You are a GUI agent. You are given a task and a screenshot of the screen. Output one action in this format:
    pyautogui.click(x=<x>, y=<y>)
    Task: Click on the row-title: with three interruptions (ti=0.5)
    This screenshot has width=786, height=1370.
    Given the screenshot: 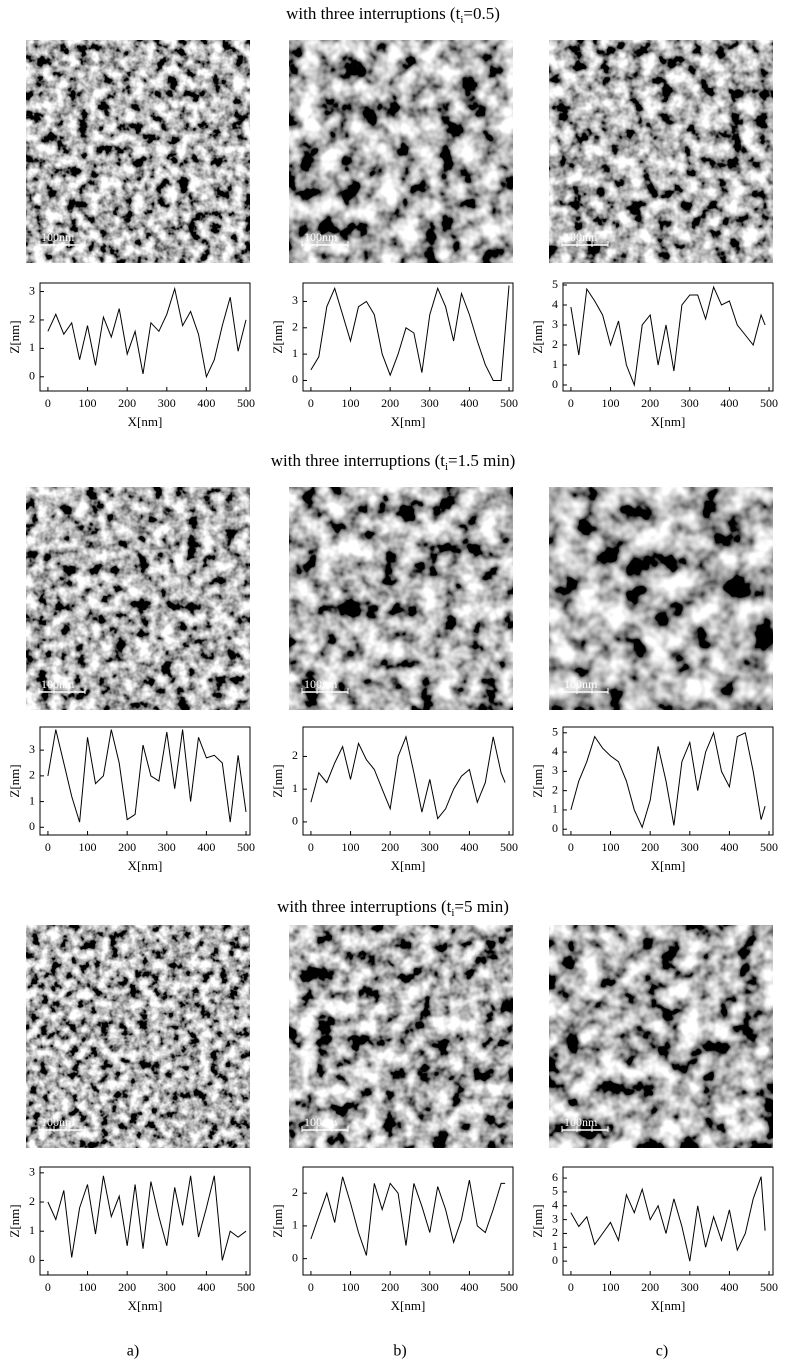 What is the action you would take?
    pyautogui.click(x=393, y=15)
    